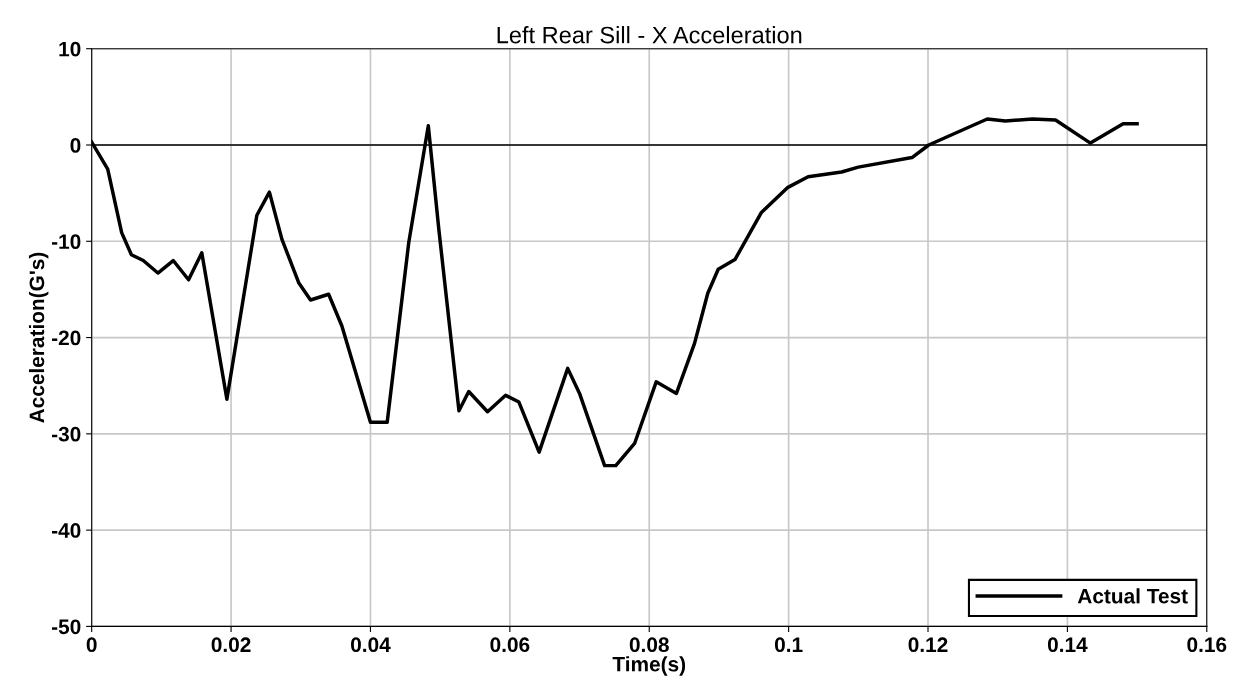  I want to click on y-tick-label: -40, so click(66, 530).